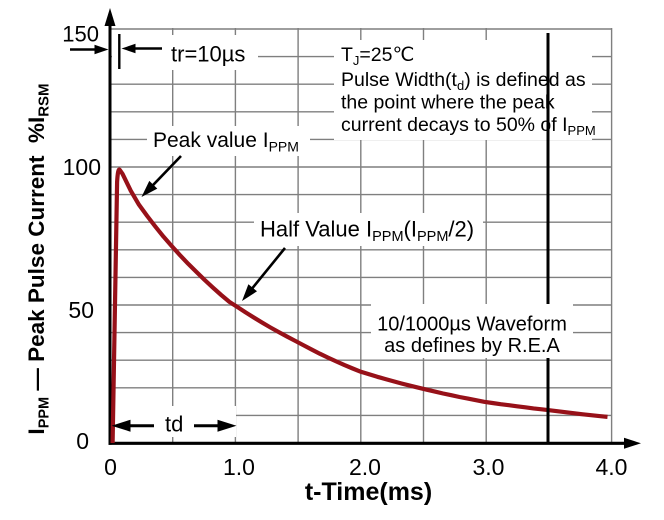  What do you see at coordinates (612, 467) in the screenshot?
I see `svg-text: 4.0` at bounding box center [612, 467].